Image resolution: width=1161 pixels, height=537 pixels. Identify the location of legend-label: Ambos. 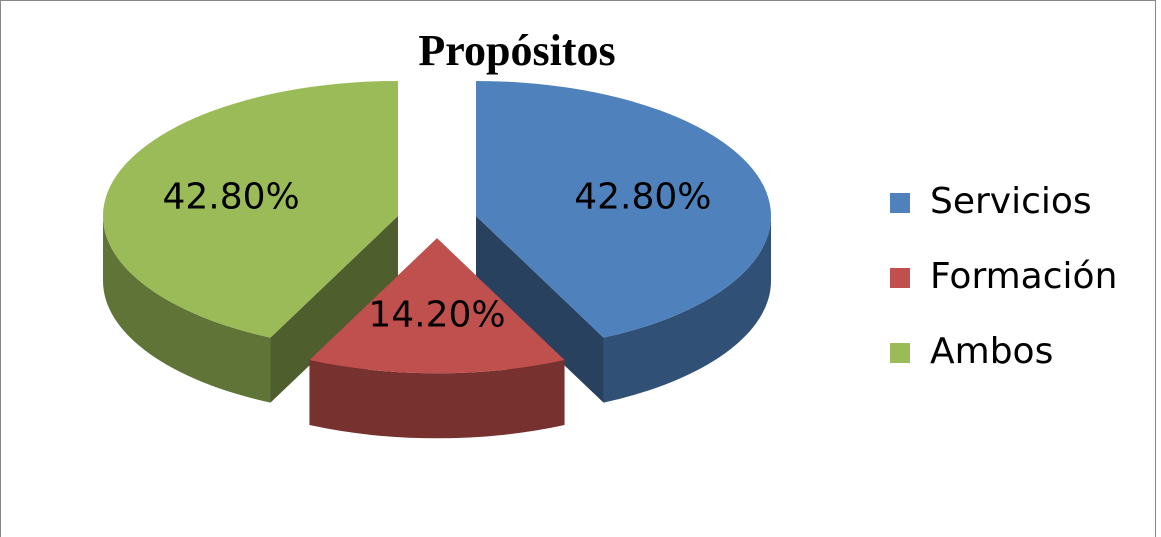
(991, 351).